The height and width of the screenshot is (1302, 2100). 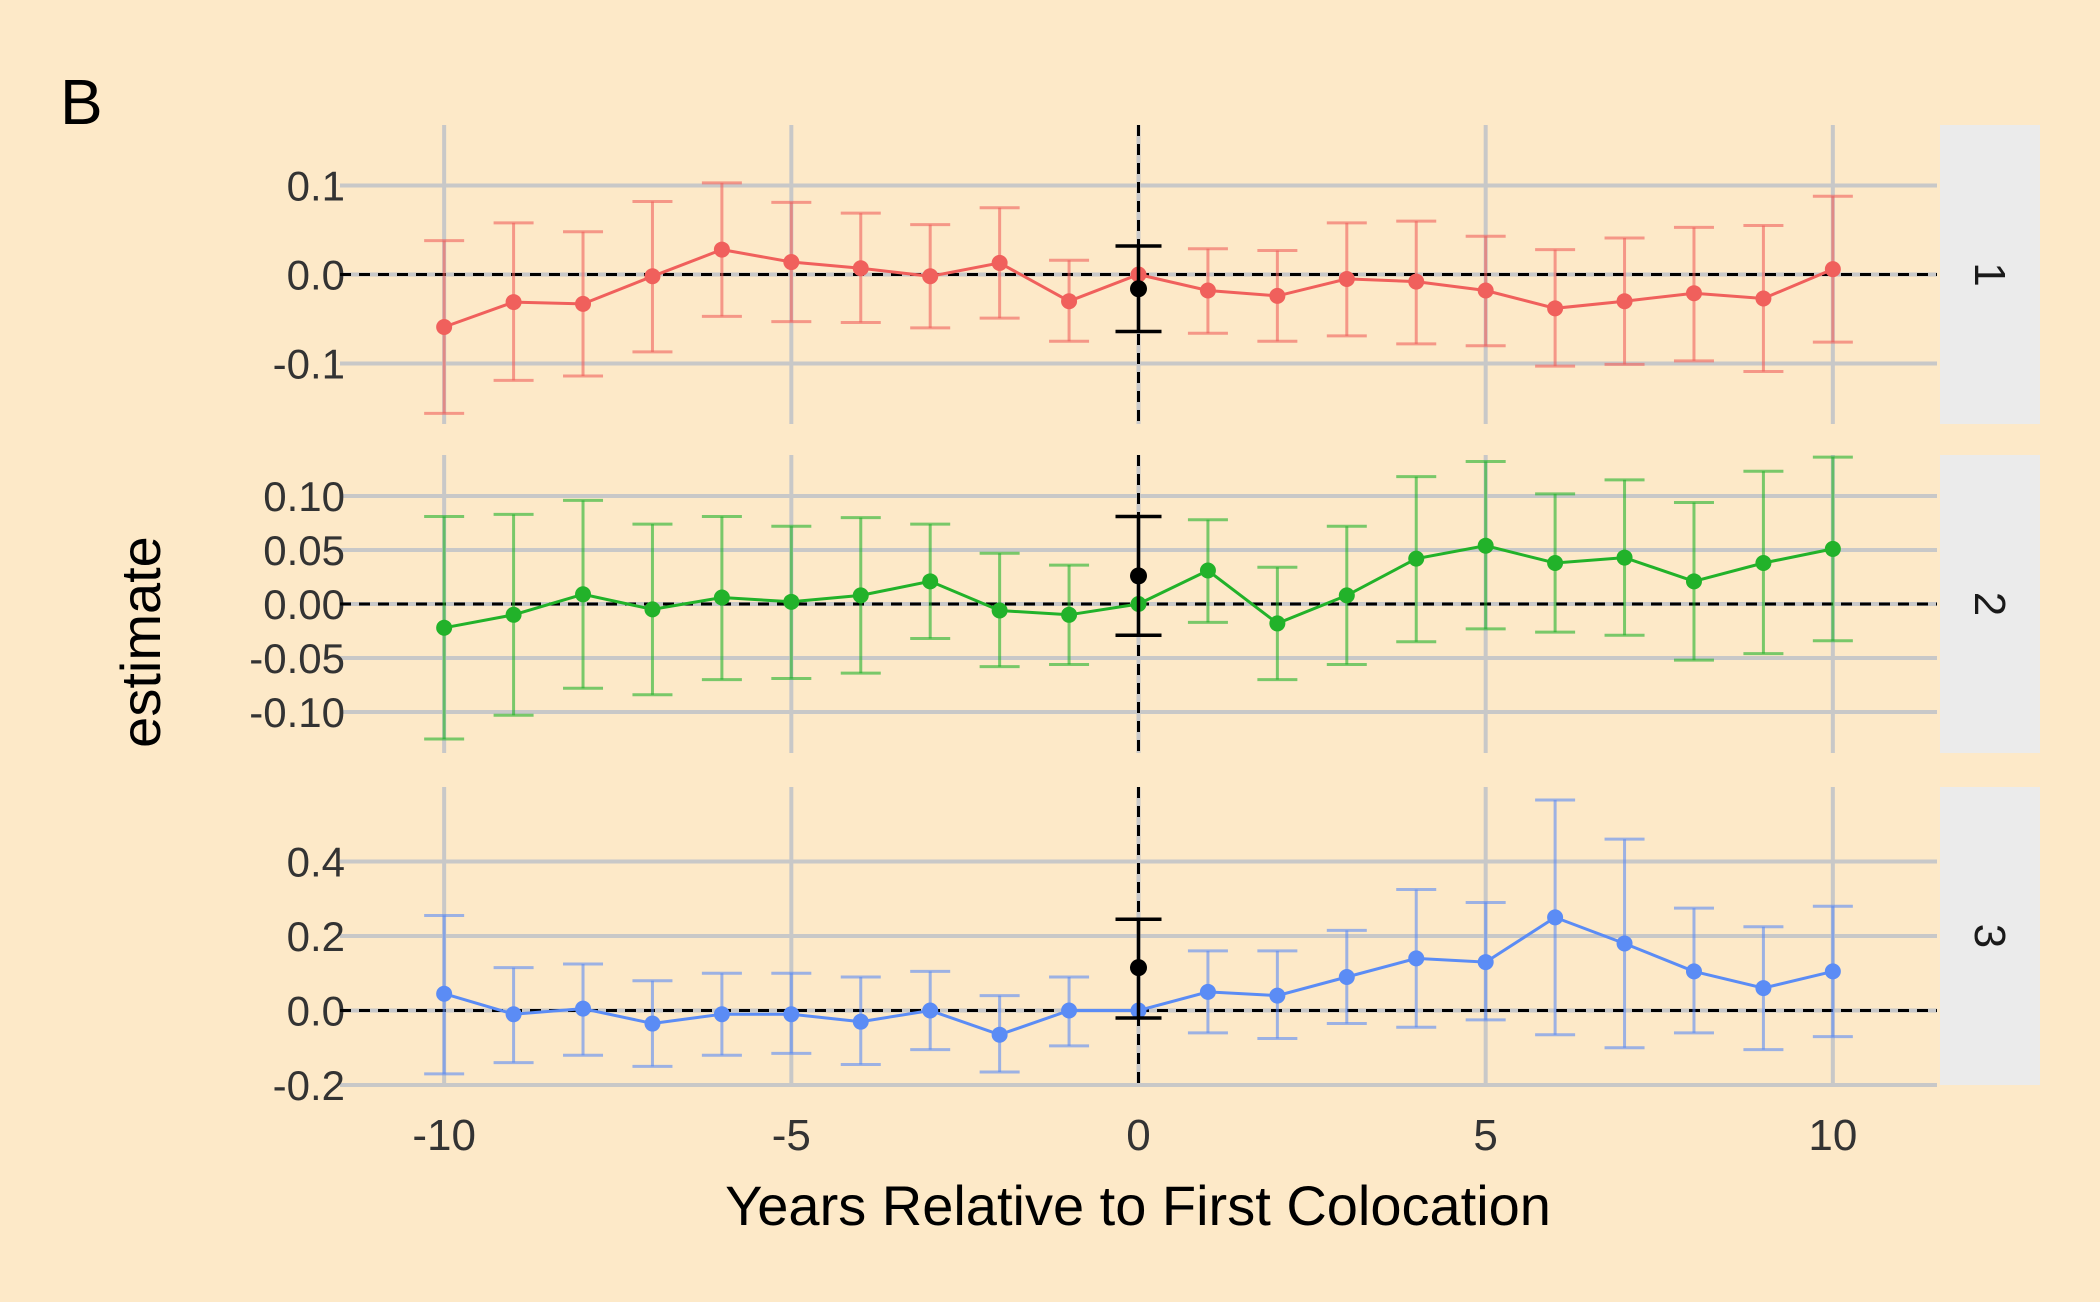 I want to click on x-tick-labels: -10 -5 0 5 10, so click(x=1134, y=1135).